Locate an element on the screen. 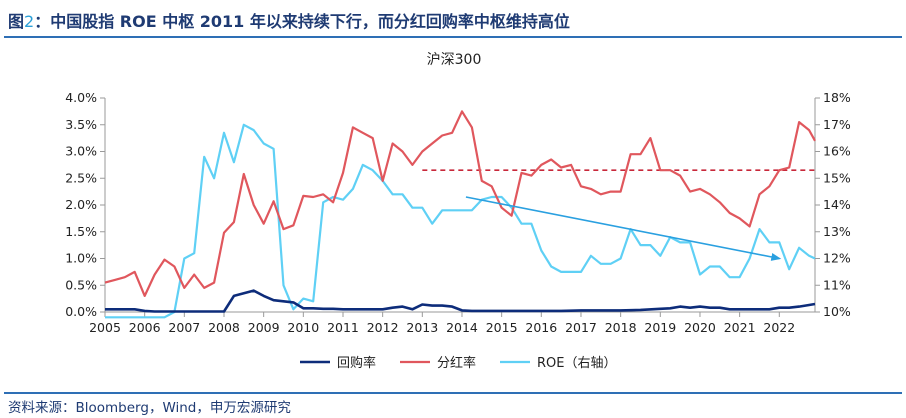 The width and height of the screenshot is (906, 418). x-tick-label: 2020 is located at coordinates (700, 327).